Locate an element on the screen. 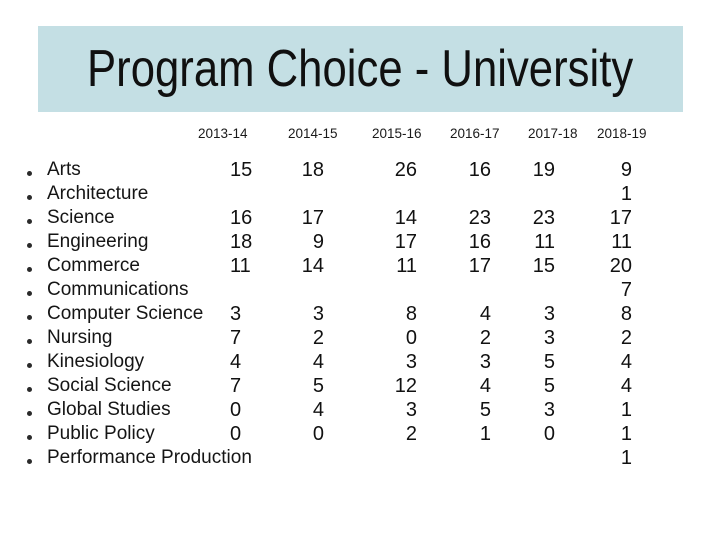 Image resolution: width=720 pixels, height=540 pixels. table-row: Computer Science 3 3 8 4 3 8 is located at coordinates (360, 314).